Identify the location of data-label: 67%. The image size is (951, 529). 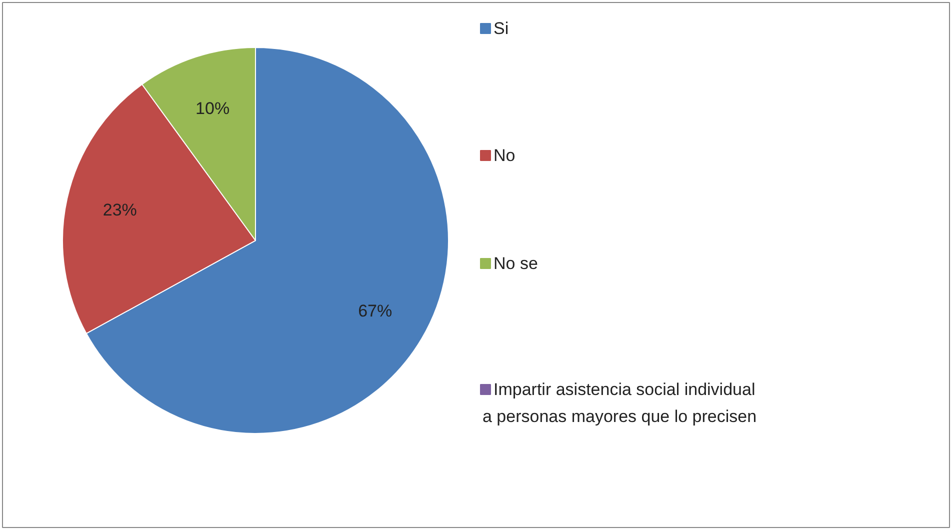
(375, 311).